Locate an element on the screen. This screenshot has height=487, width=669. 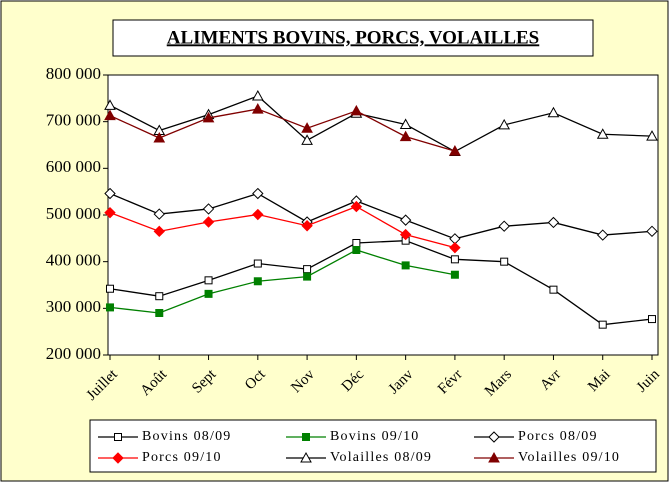
legend-label: Bovins 09/10 is located at coordinates (374, 436).